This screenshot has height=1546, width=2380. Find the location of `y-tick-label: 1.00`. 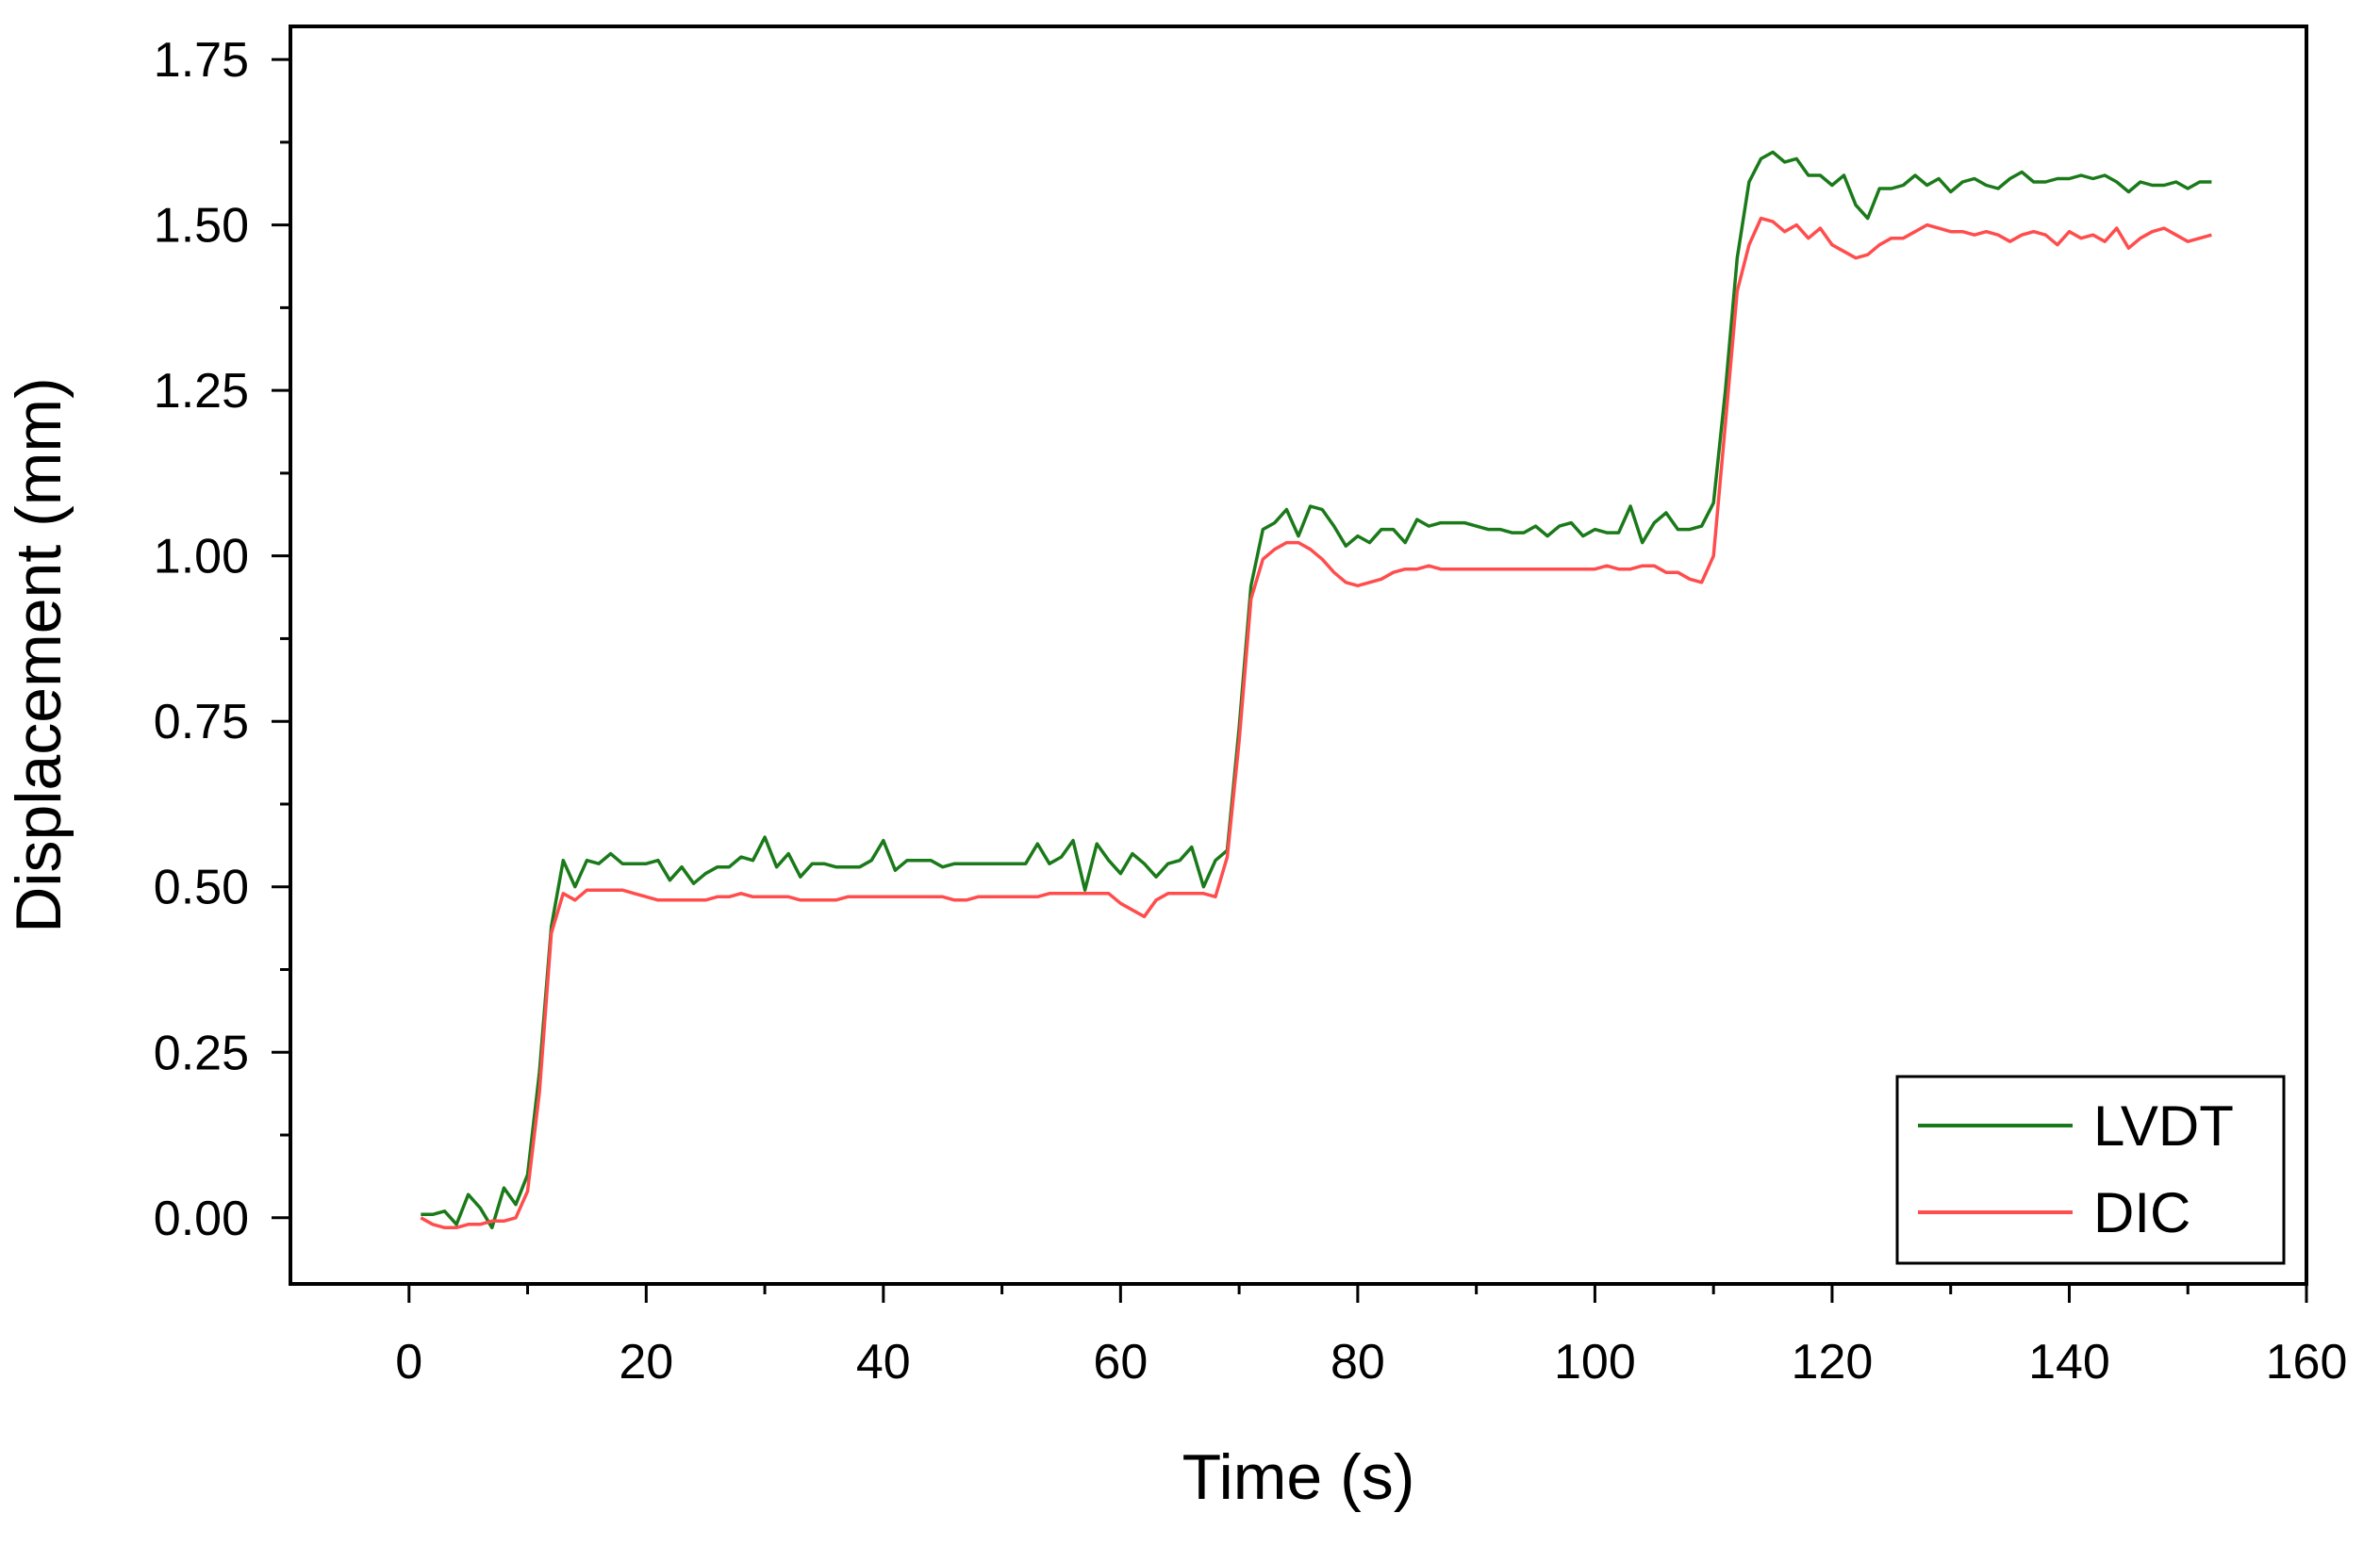

y-tick-label: 1.00 is located at coordinates (201, 557).